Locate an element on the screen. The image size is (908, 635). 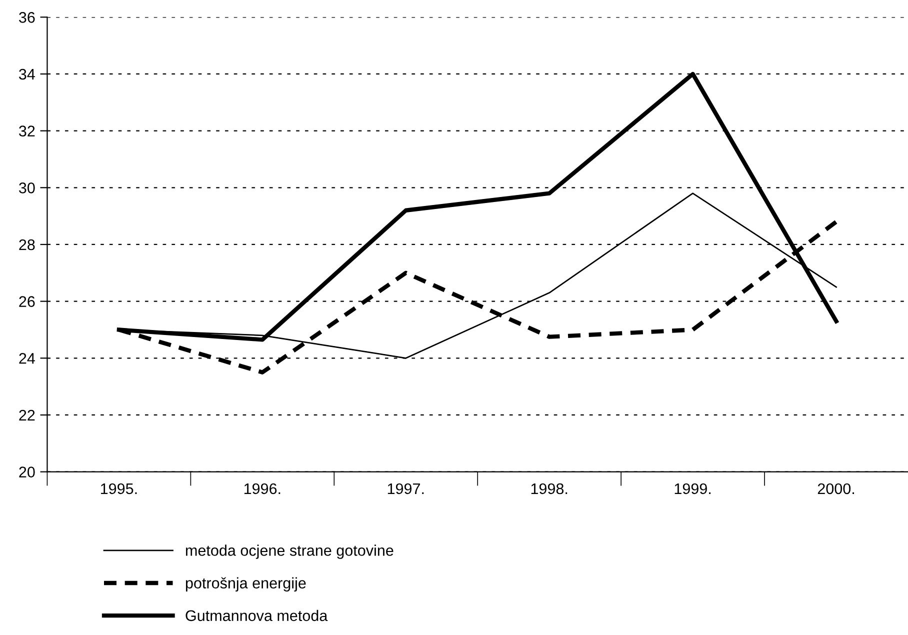
x-tick-label: 1998. is located at coordinates (549, 488).